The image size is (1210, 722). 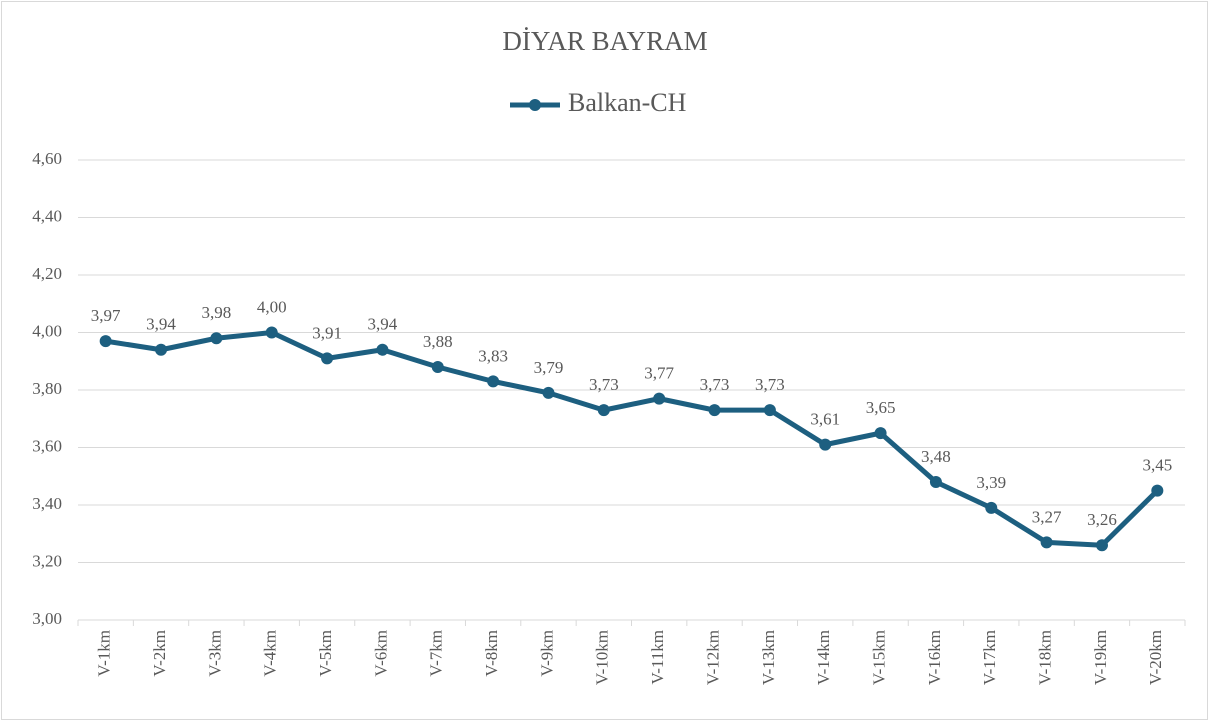 I want to click on data-label: 3,48, so click(x=936, y=456).